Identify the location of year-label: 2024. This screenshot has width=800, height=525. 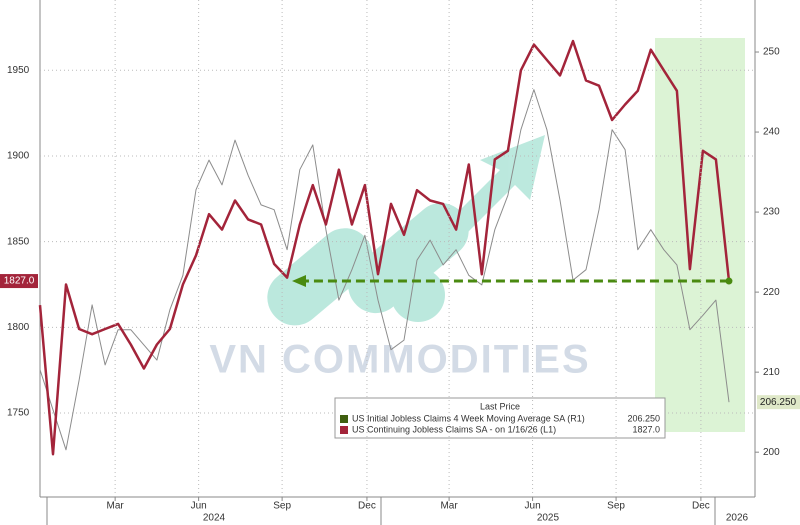
(214, 518).